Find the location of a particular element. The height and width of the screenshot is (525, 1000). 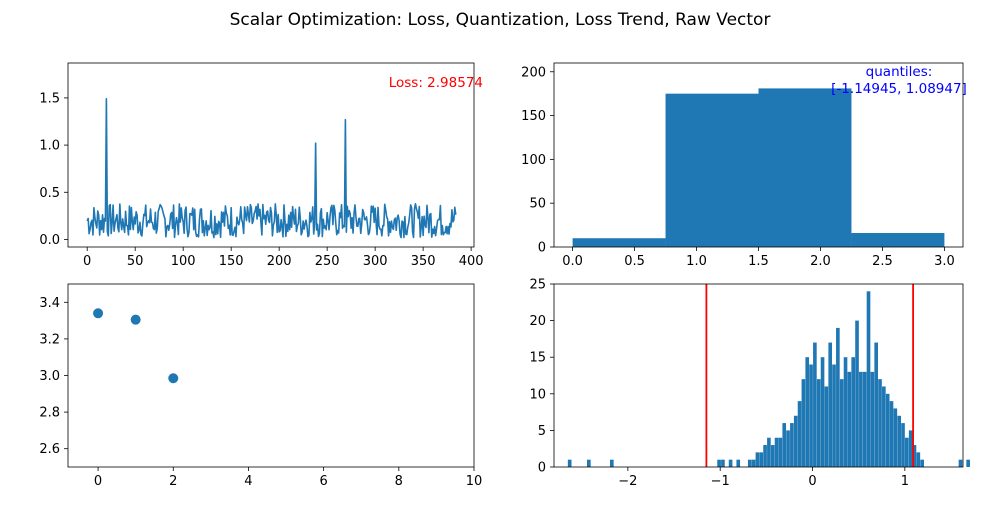

x-tick-label: 350 is located at coordinates (423, 261).